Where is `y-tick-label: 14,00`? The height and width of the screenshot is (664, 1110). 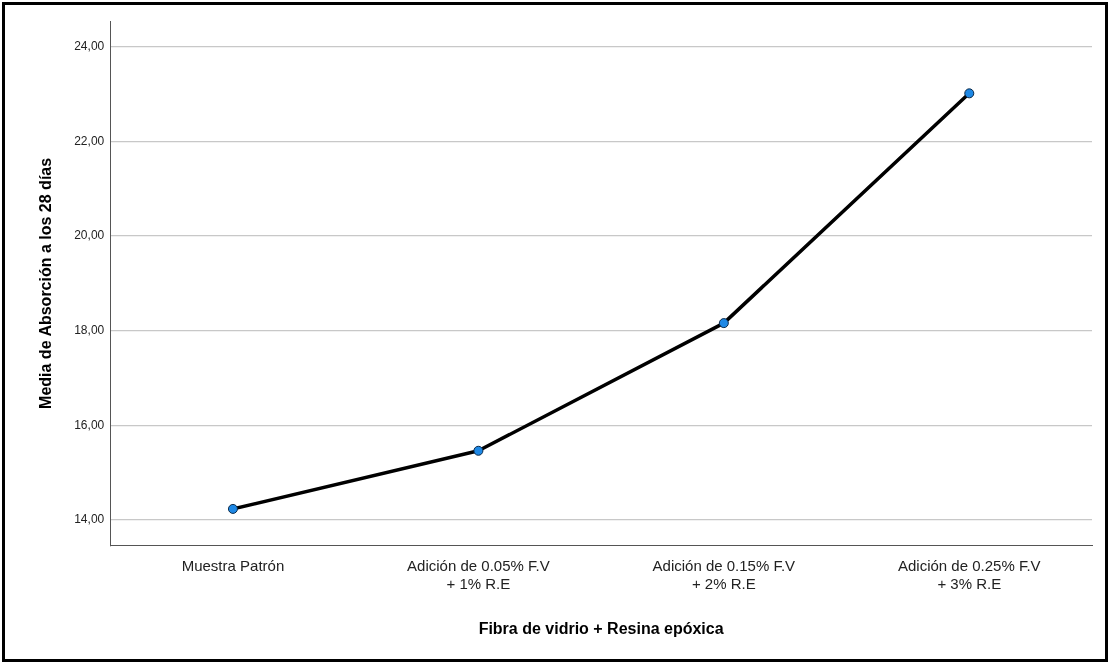
y-tick-label: 14,00 is located at coordinates (89, 519).